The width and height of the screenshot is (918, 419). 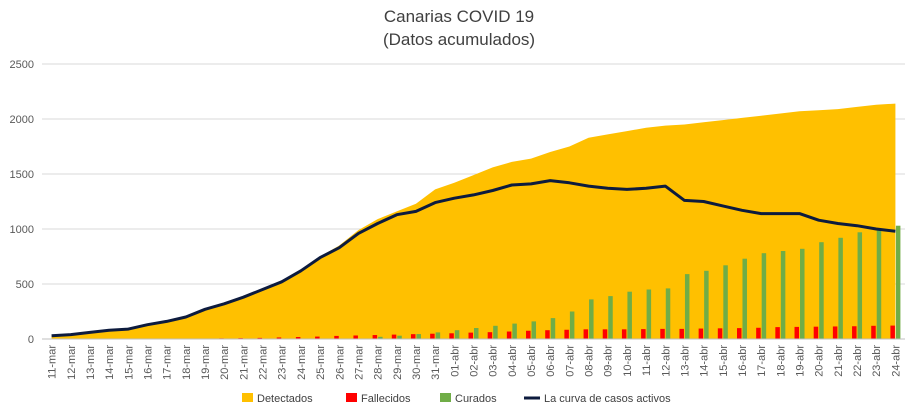 I want to click on x-tick-label: 13-abr, so click(x=685, y=361).